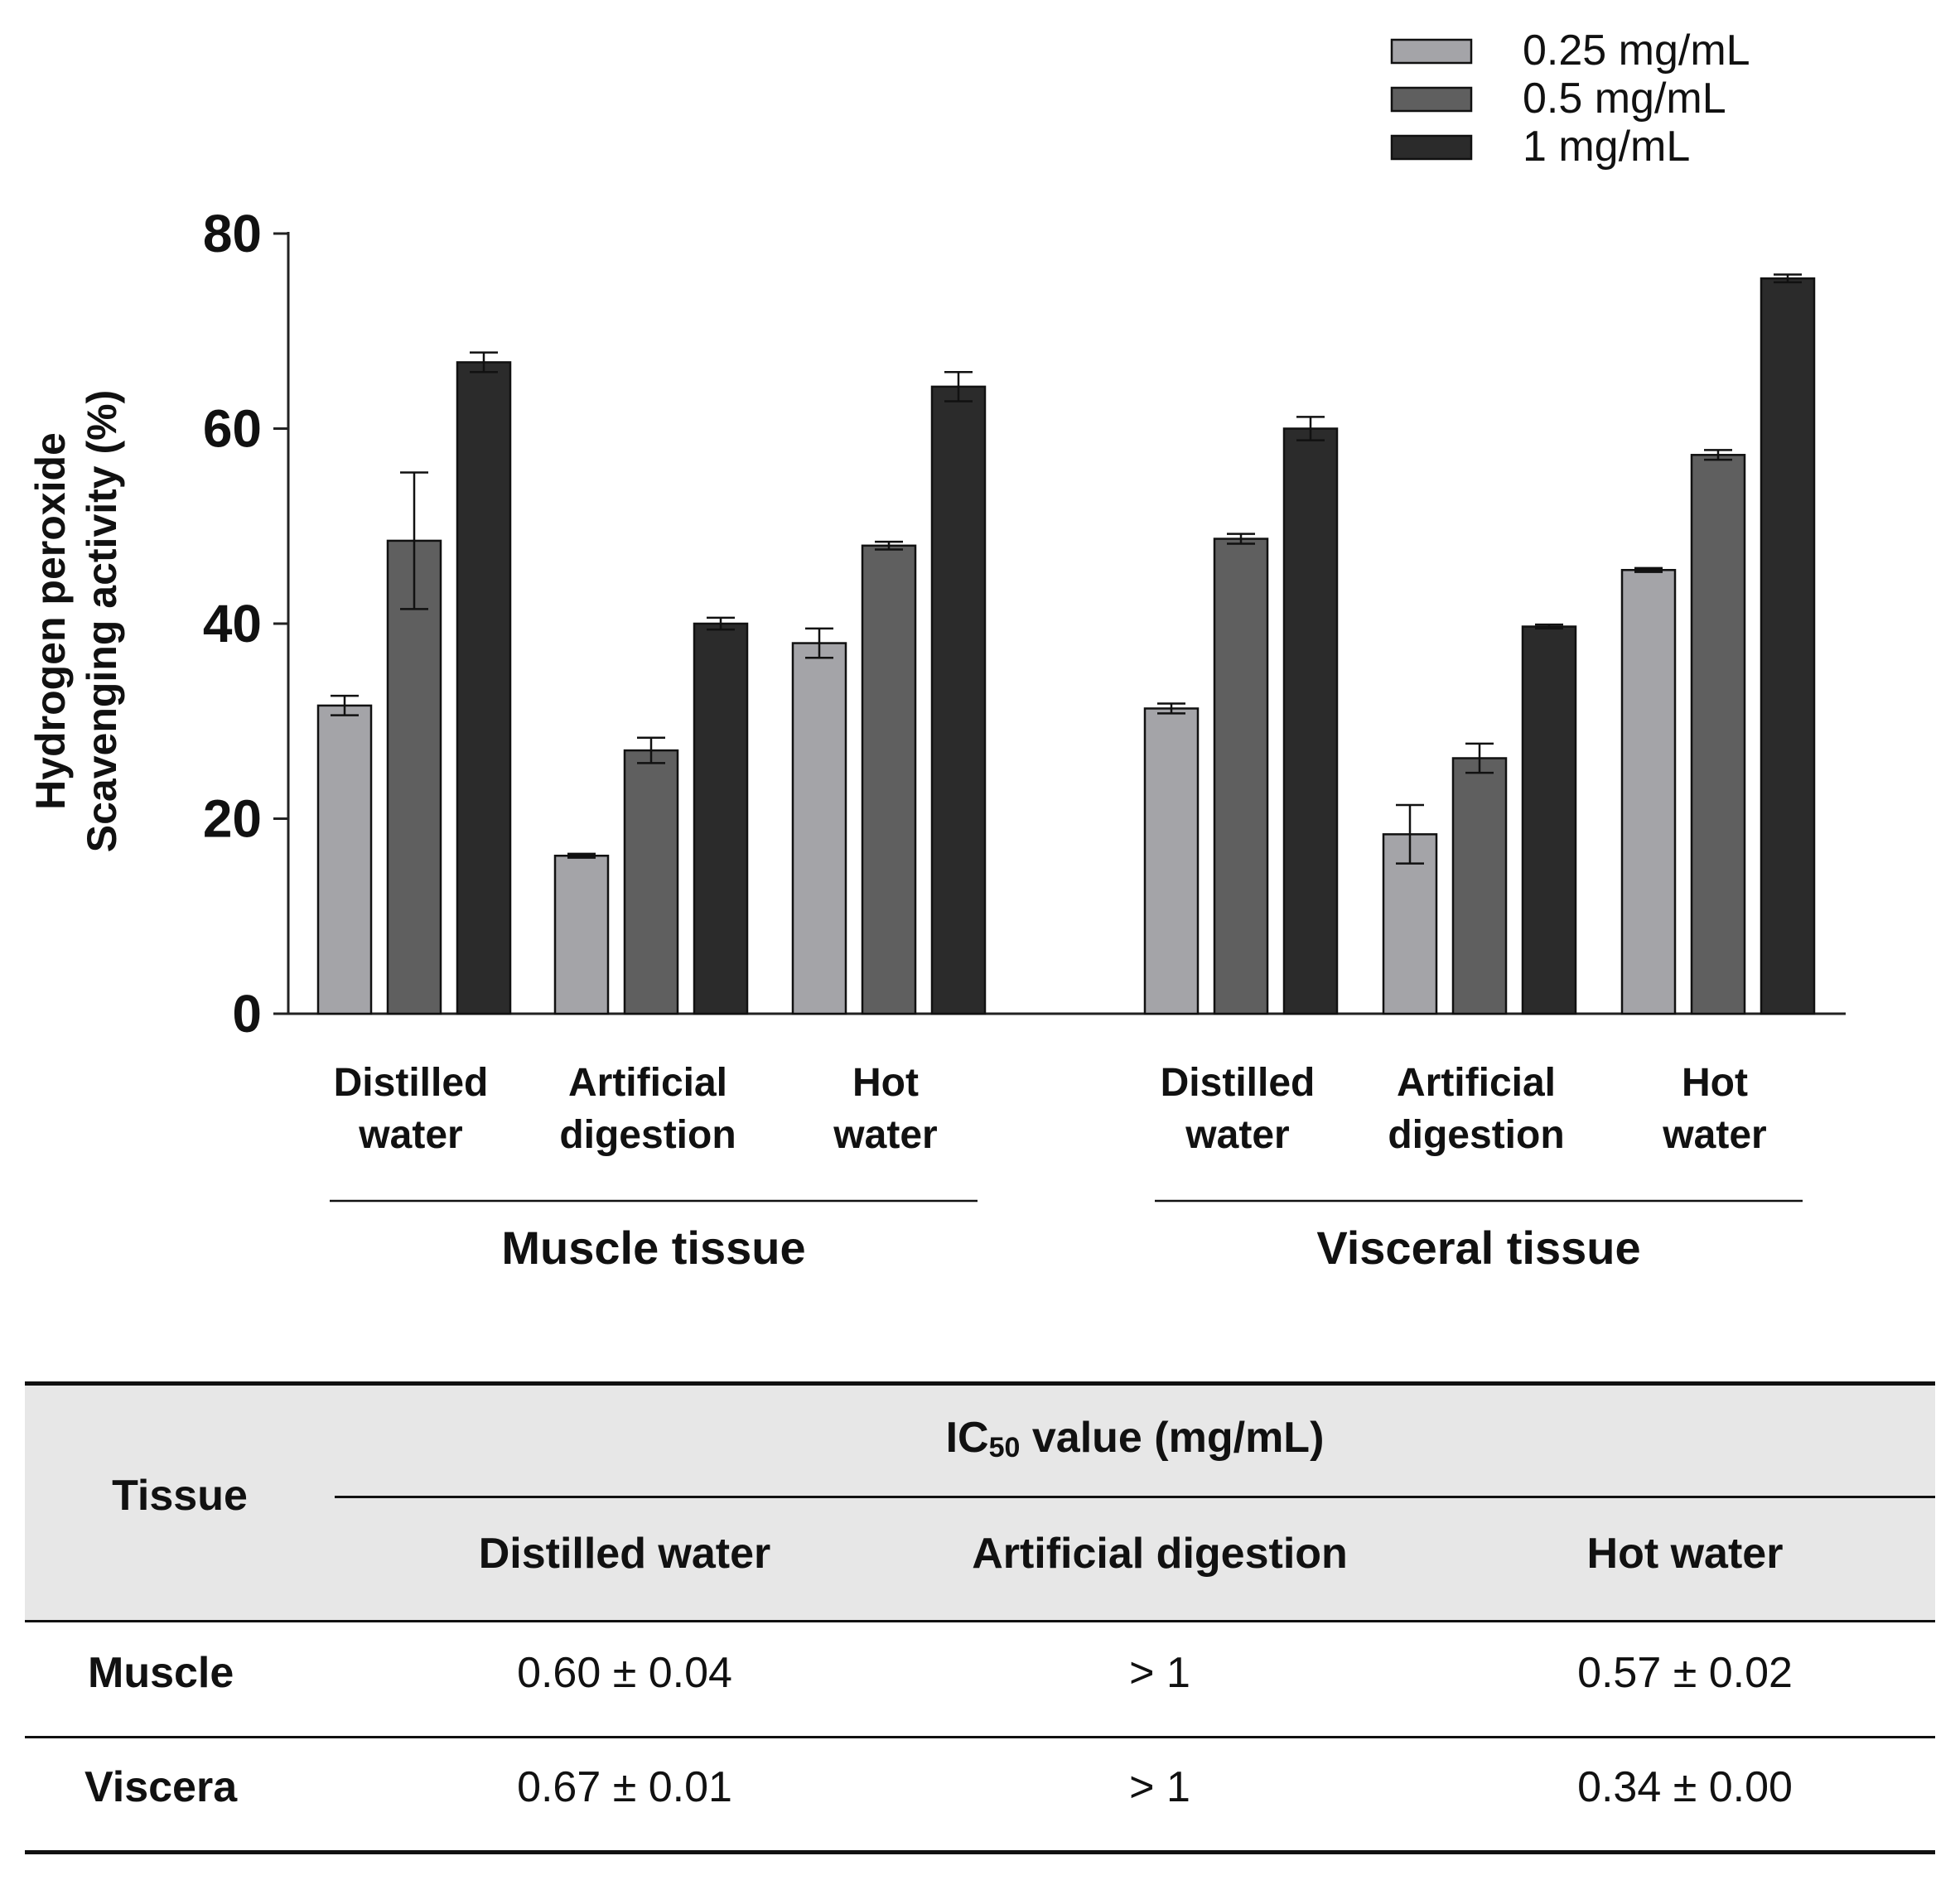 This screenshot has height=1880, width=1960. I want to click on legend-label: 1 mg/mL, so click(1606, 147).